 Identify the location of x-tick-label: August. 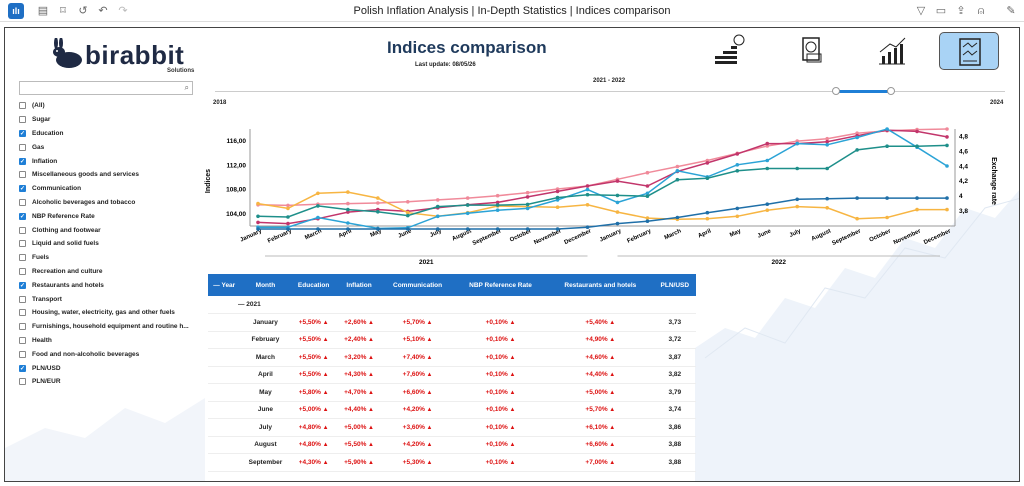
(461, 235).